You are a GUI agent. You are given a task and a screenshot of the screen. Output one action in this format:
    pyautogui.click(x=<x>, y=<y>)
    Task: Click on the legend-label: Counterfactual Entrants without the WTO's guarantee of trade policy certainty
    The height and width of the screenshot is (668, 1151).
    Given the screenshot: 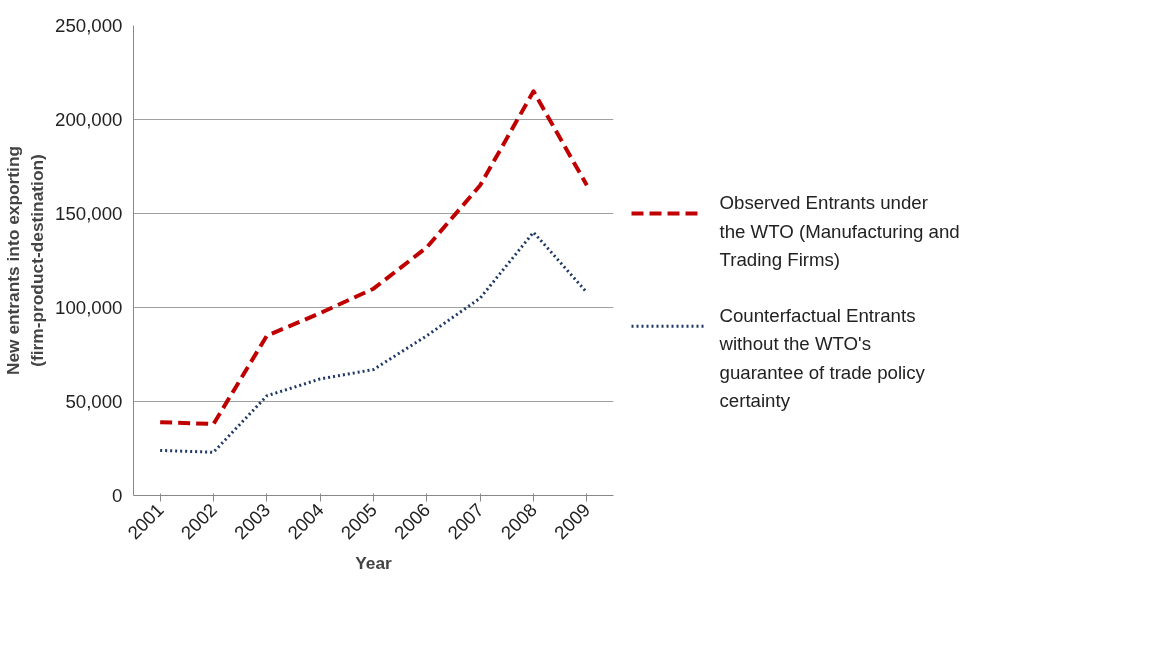 What is the action you would take?
    pyautogui.click(x=822, y=358)
    